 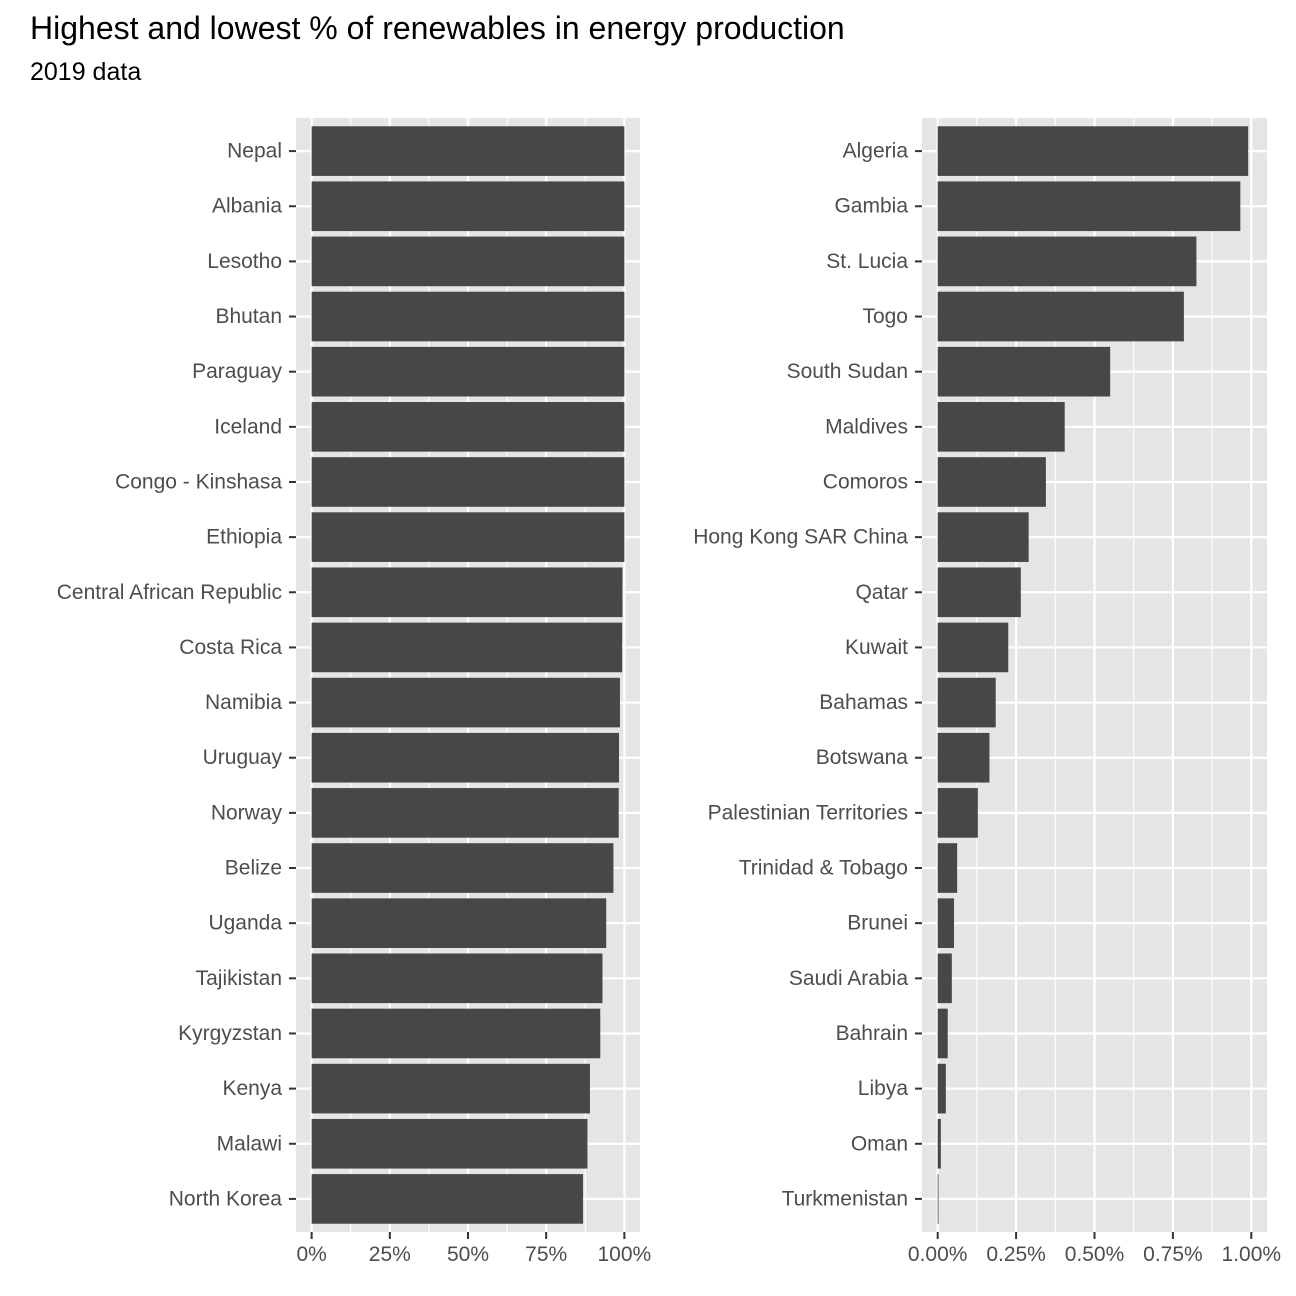 I want to click on right-category-label: Palestinian Territories, so click(x=808, y=812).